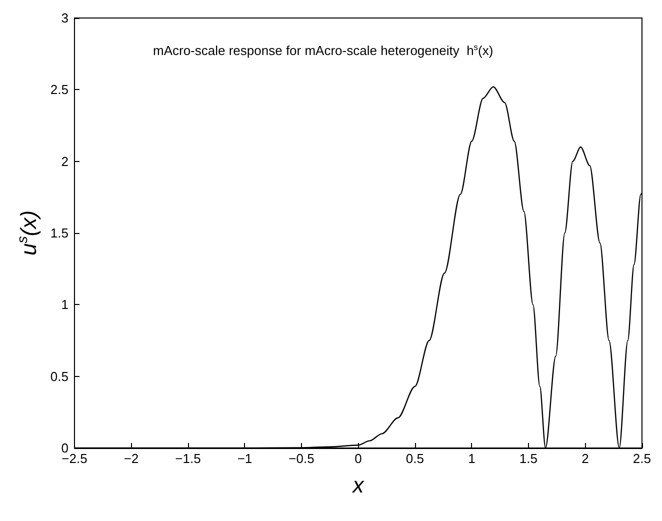 Image resolution: width=662 pixels, height=521 pixels. What do you see at coordinates (59, 376) in the screenshot?
I see `y-tick-label: 0.5` at bounding box center [59, 376].